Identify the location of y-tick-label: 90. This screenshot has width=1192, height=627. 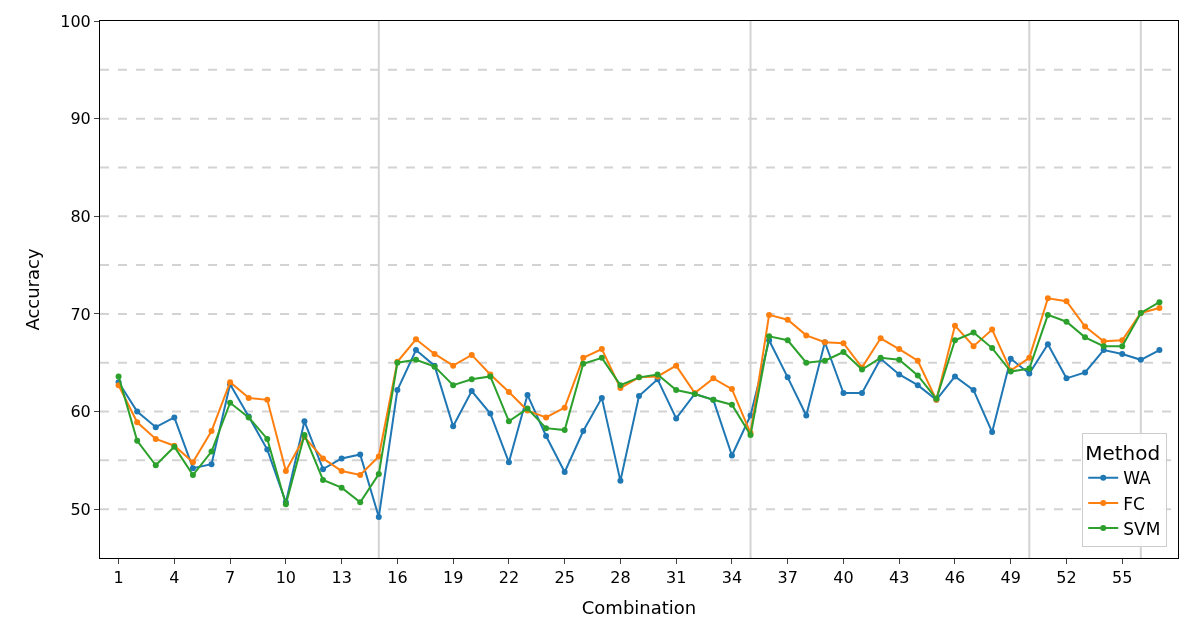
(80, 119).